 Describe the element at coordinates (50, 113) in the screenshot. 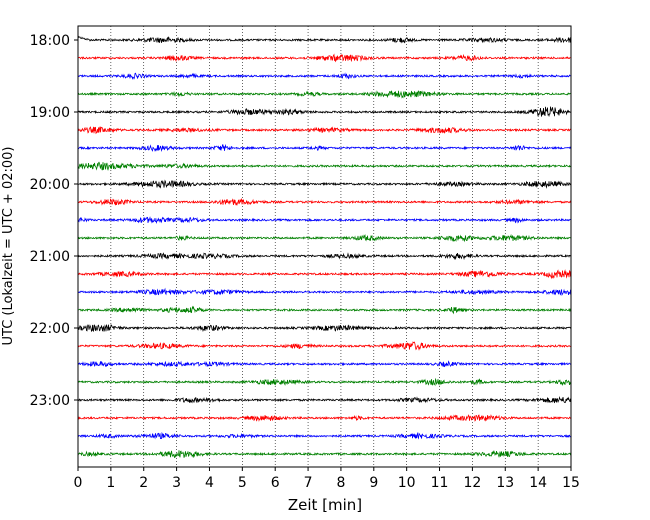

I see `y-tick-label: 19:00` at that location.